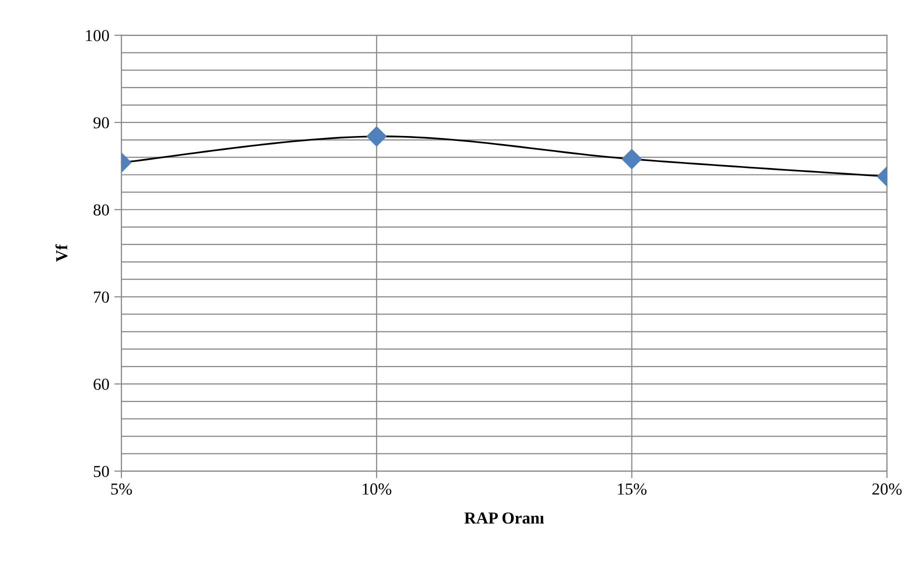 The width and height of the screenshot is (906, 569). I want to click on y-axis-title: Vf, so click(61, 253).